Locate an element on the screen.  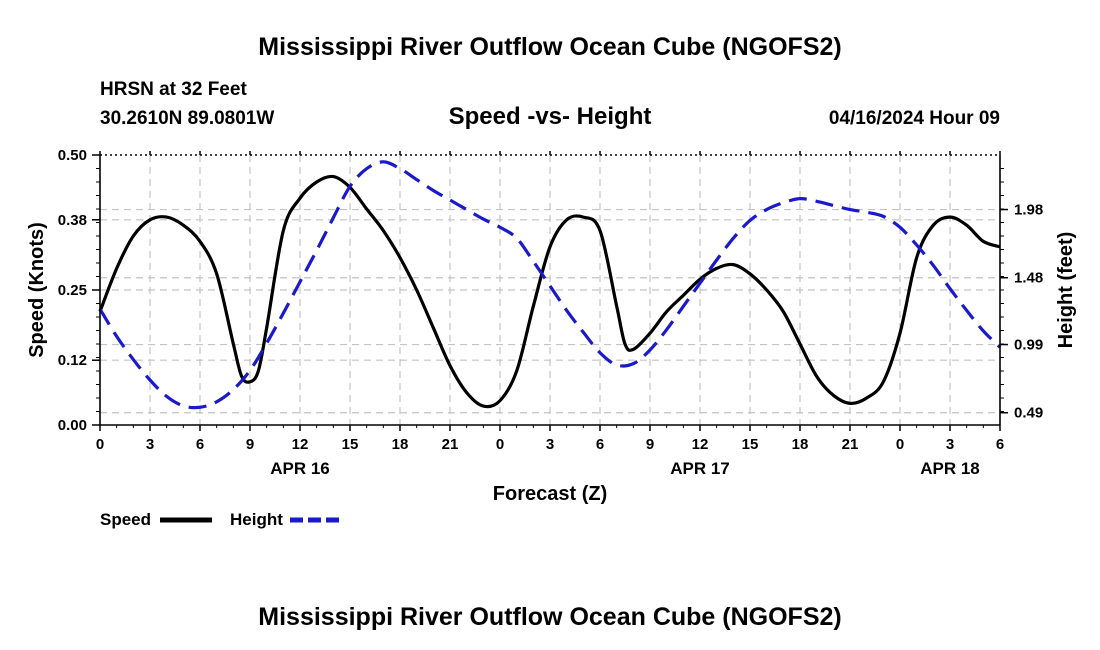
station-label: HRSN at 32 Feet is located at coordinates (173, 89).